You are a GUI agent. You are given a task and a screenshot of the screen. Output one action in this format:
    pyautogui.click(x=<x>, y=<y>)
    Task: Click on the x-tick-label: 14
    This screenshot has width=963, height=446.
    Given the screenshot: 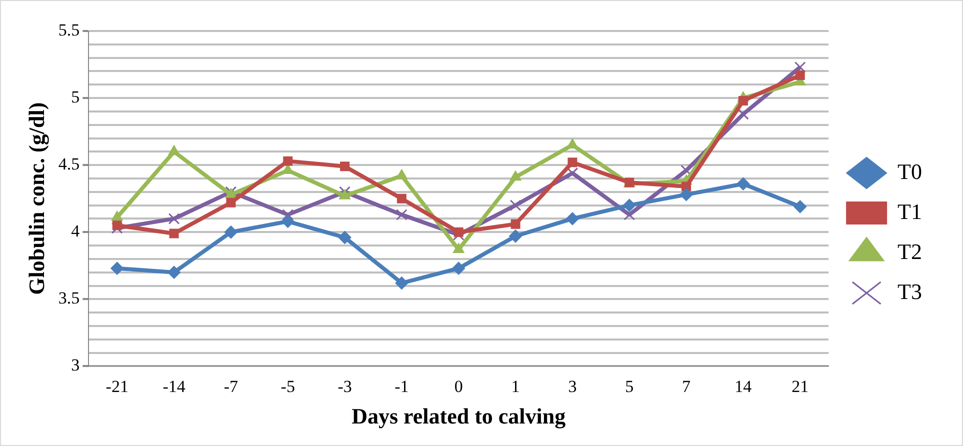 What is the action you would take?
    pyautogui.click(x=743, y=386)
    